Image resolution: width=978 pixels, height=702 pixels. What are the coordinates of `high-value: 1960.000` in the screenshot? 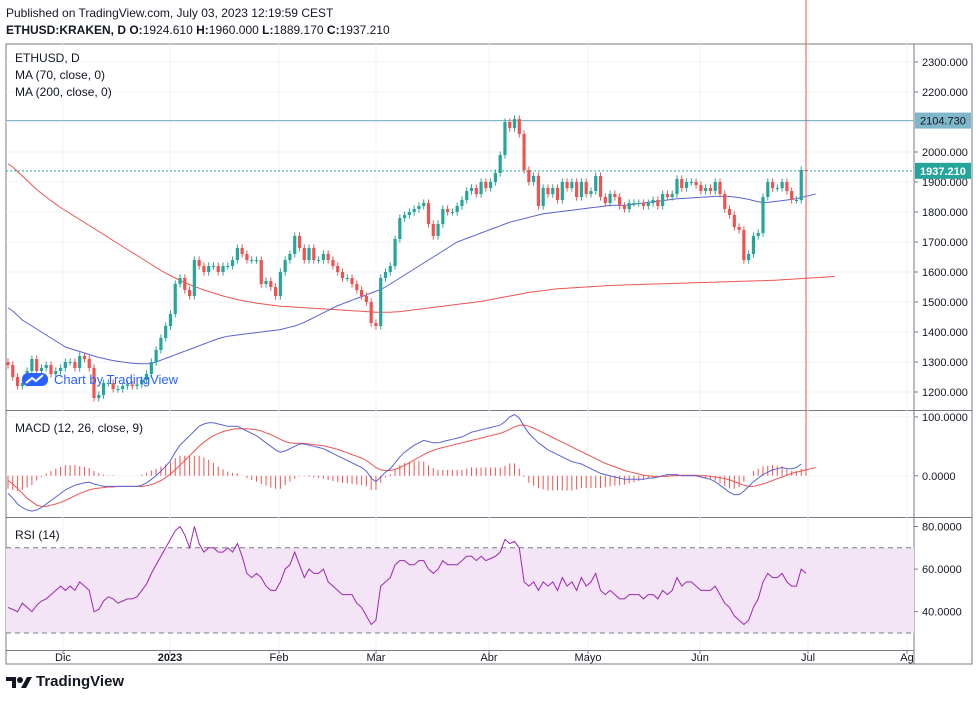 It's located at (233, 30).